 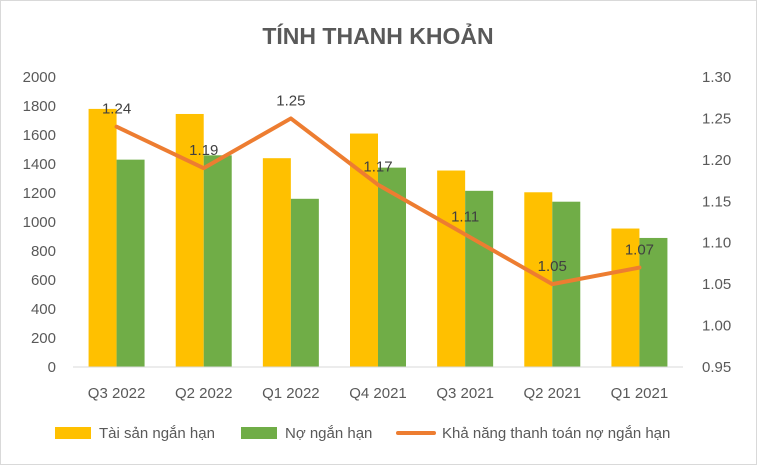 I want to click on left-axis: 0 200 400 600 800 1000 1200 1400 1600 1800 2000, so click(x=39, y=222).